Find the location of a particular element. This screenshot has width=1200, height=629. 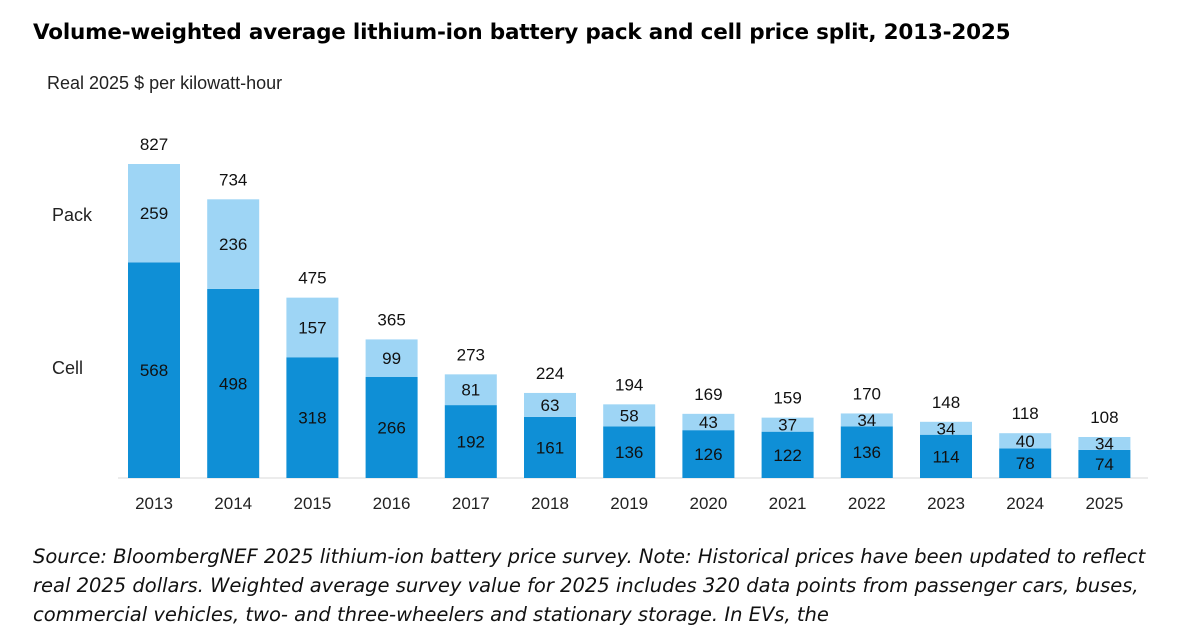

bar-cell-2017 is located at coordinates (470, 441).